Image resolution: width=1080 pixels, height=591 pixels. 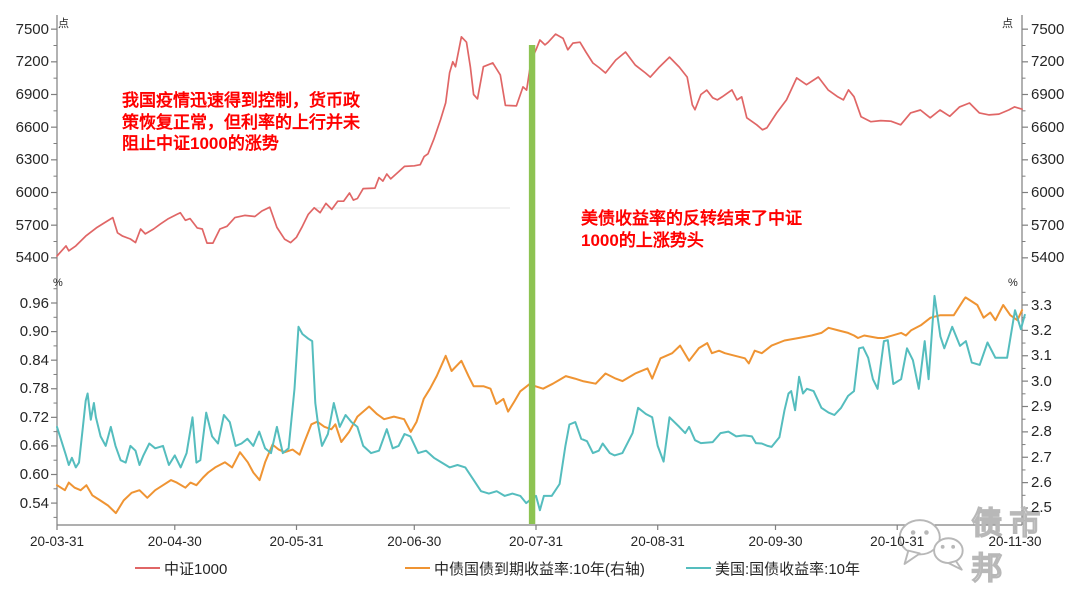 I want to click on legend-label: 中债国债到期收益率:10年(右轴), so click(x=539, y=569).